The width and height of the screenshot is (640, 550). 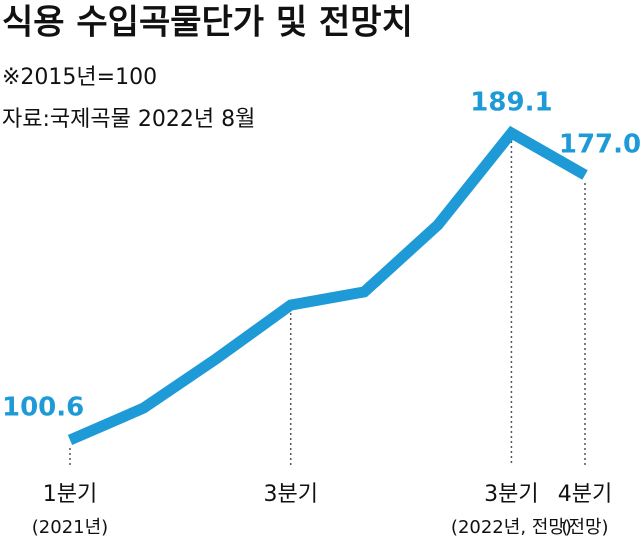 I want to click on data-label: 177.0, so click(x=599, y=144).